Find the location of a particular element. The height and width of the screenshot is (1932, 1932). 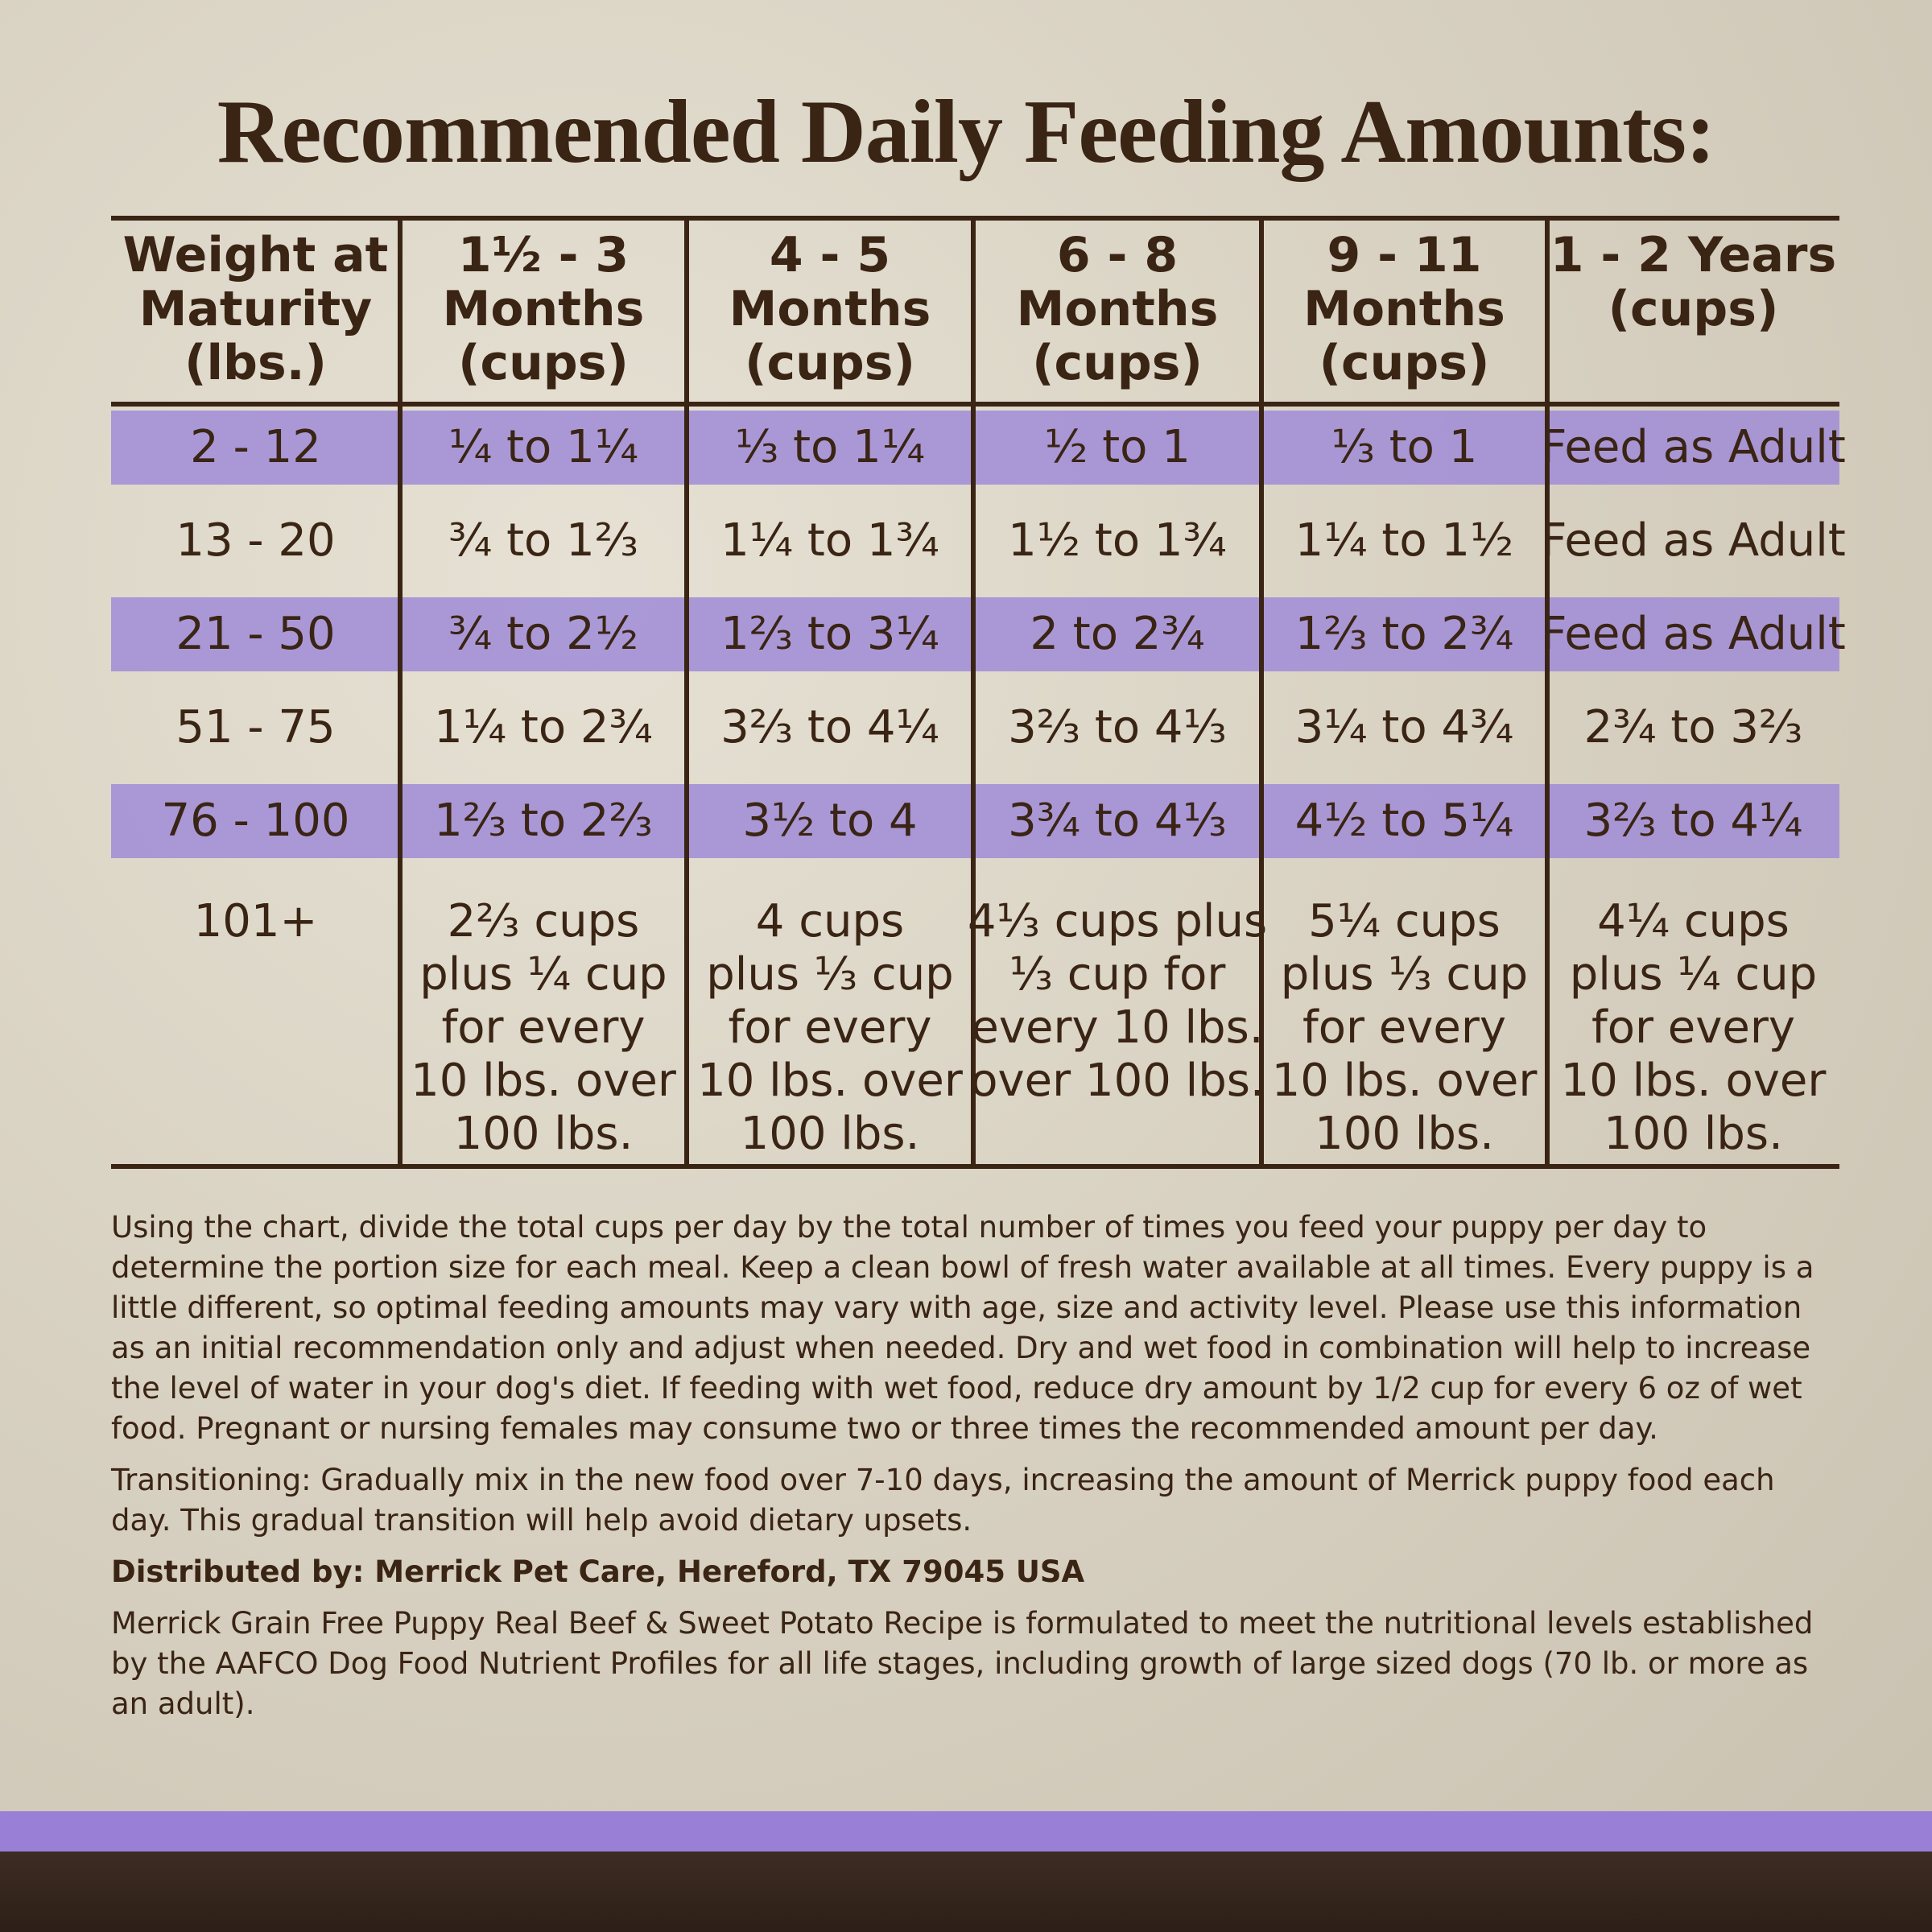

cell-line: Weight at is located at coordinates (255, 255).